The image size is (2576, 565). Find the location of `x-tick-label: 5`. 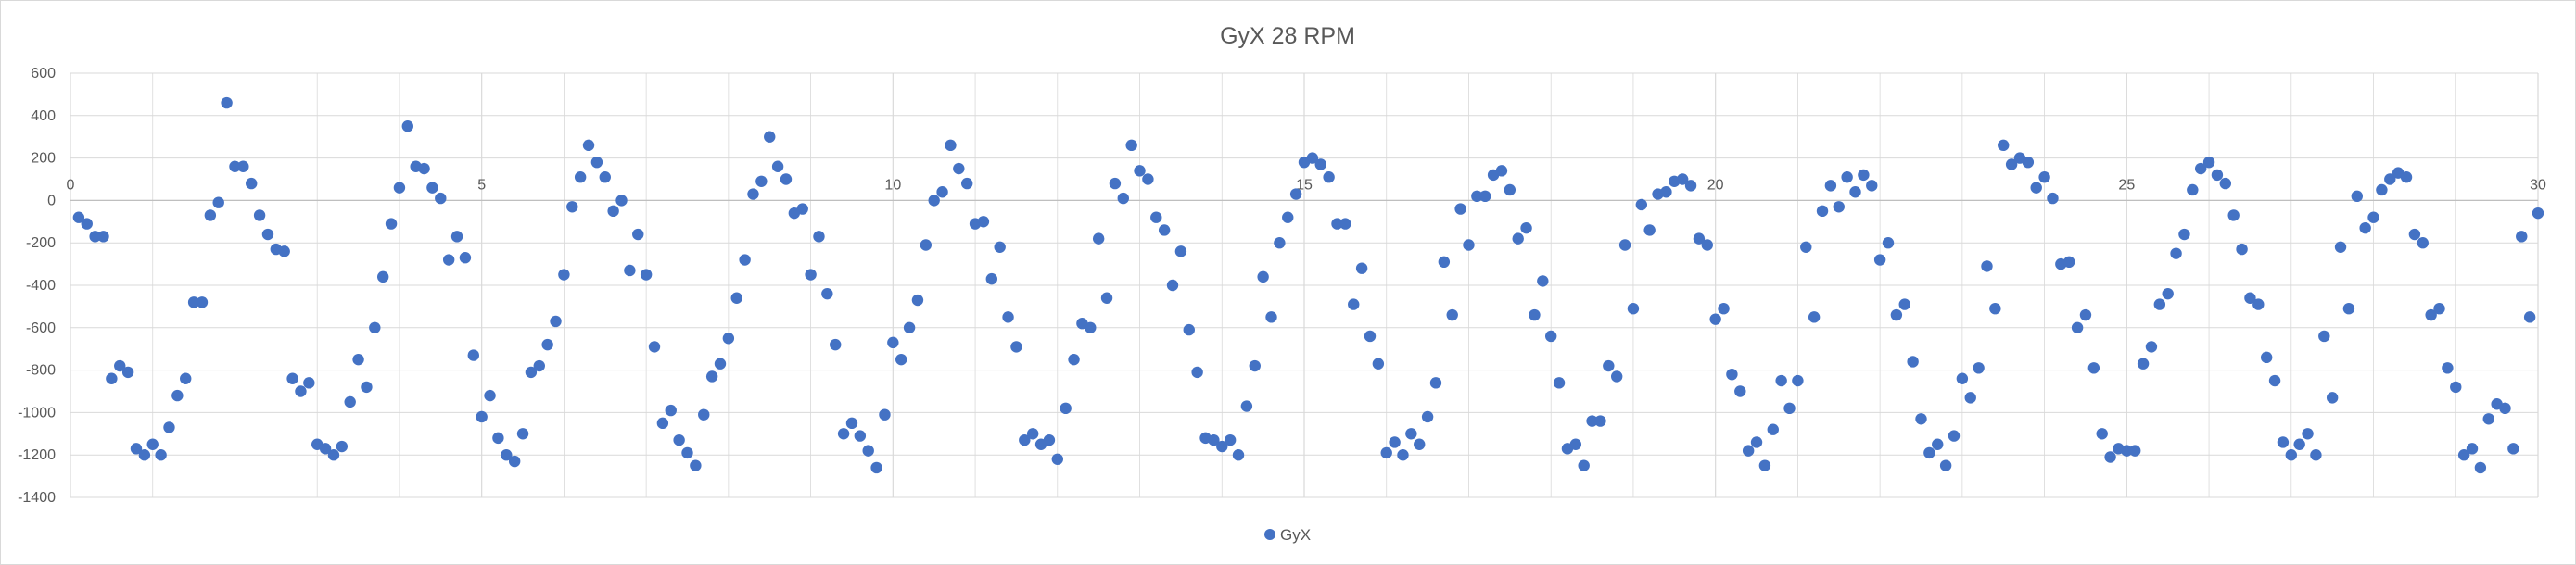

x-tick-label: 5 is located at coordinates (481, 185).